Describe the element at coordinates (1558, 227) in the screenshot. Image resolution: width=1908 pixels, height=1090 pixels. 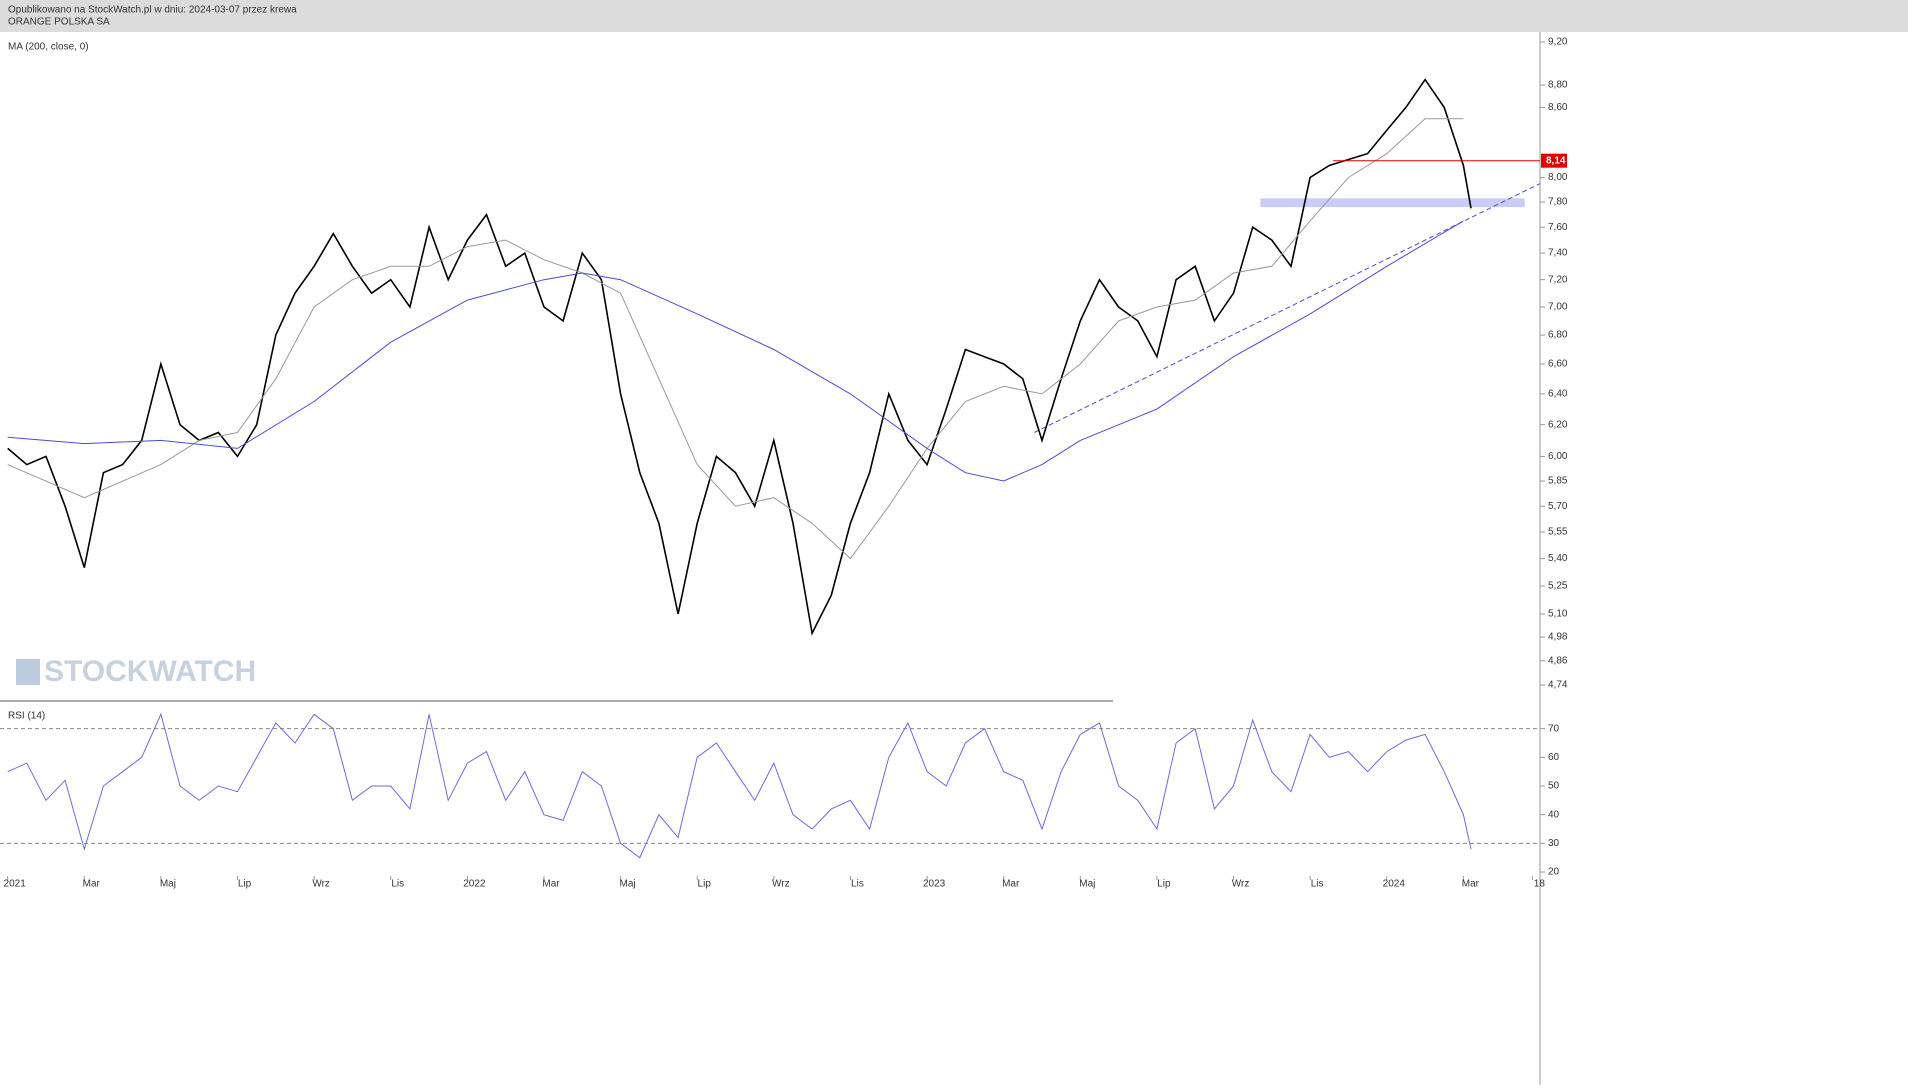
I see `y-tick-label: 7,60` at that location.